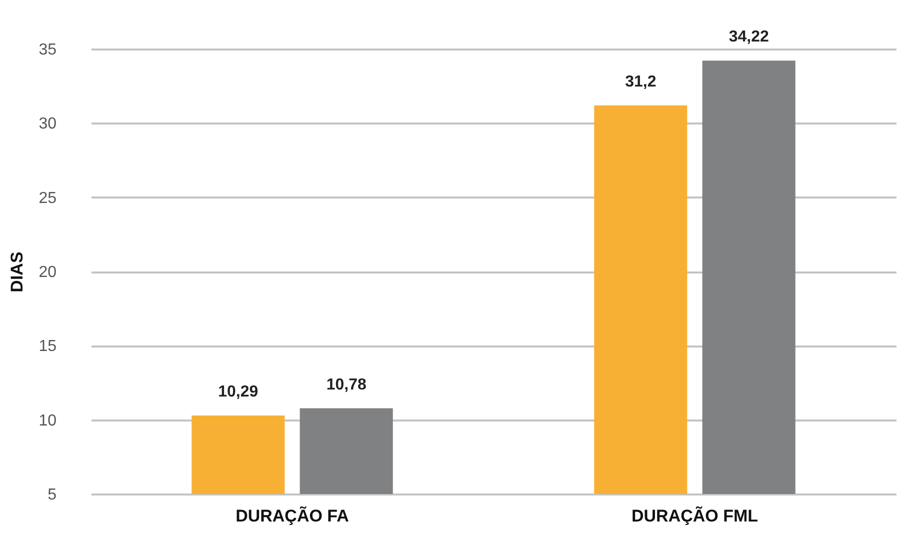  What do you see at coordinates (640, 81) in the screenshot?
I see `data-label: 31,2` at bounding box center [640, 81].